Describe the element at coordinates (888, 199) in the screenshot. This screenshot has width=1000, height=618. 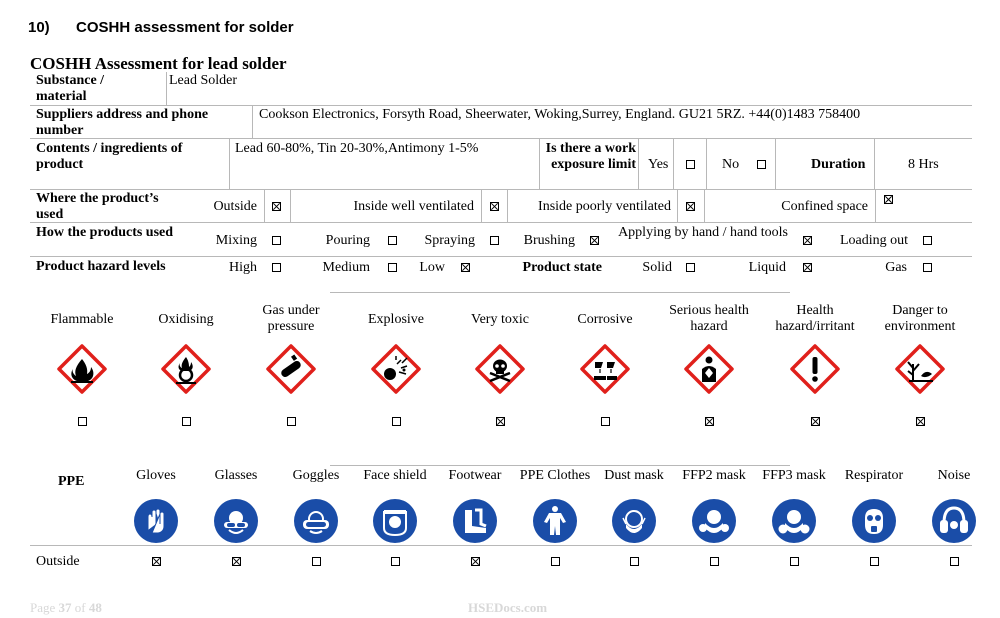
I see `confined-space-checkbox` at that location.